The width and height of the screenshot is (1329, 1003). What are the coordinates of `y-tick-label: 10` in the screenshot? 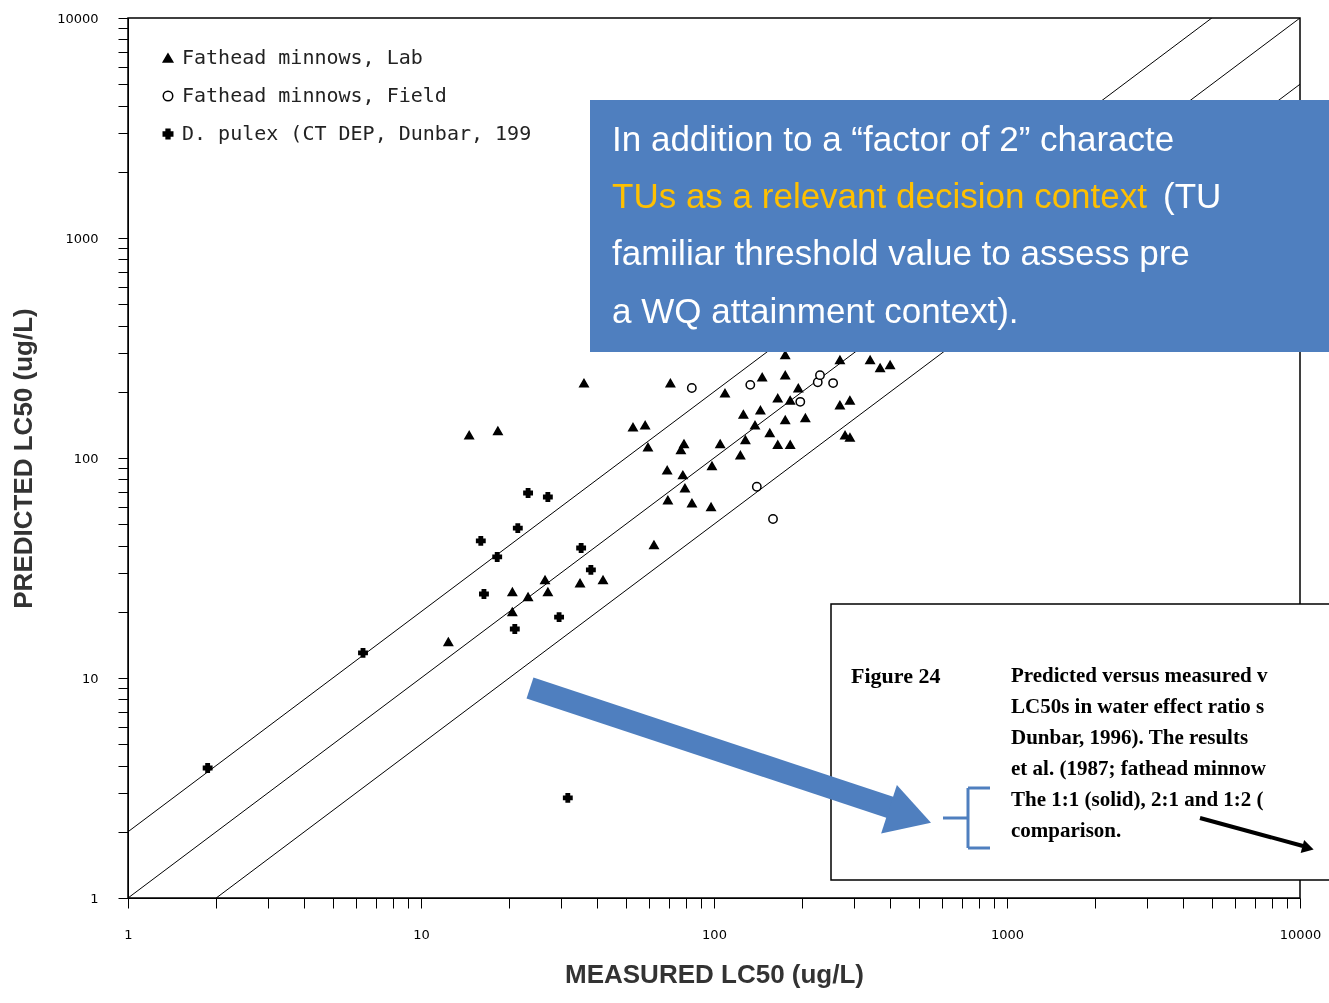 It's located at (90, 678).